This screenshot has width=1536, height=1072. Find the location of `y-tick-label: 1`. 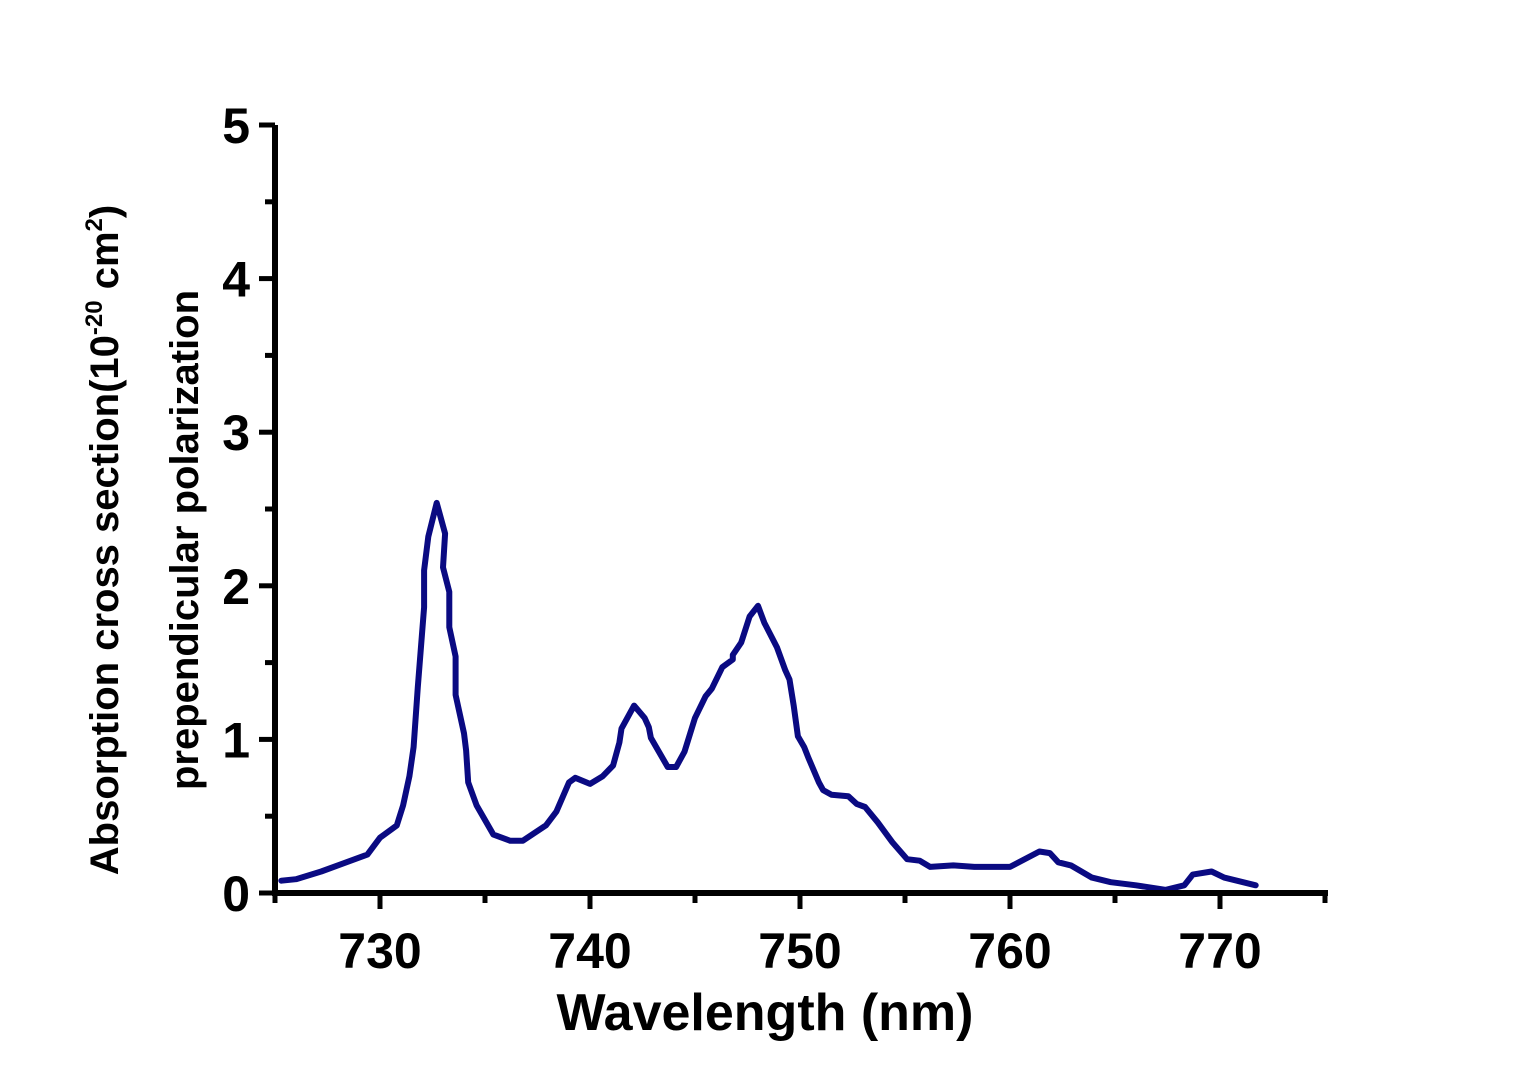

y-tick-label: 1 is located at coordinates (236, 740).